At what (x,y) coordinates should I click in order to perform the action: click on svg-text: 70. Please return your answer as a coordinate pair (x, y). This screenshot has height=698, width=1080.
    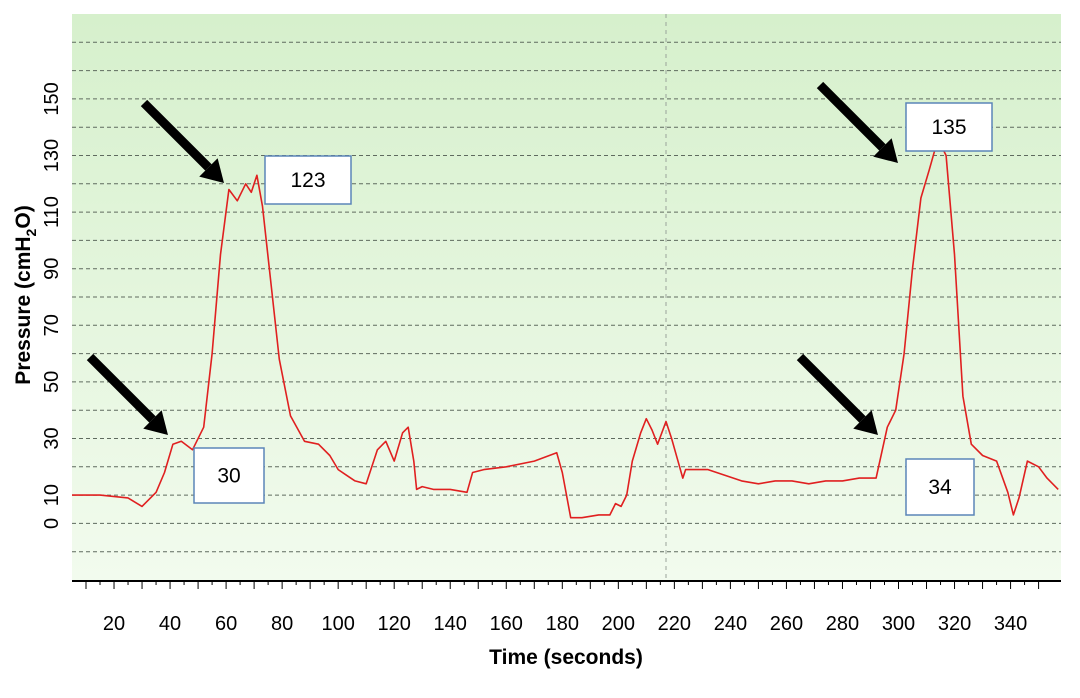
    Looking at the image, I should click on (52, 325).